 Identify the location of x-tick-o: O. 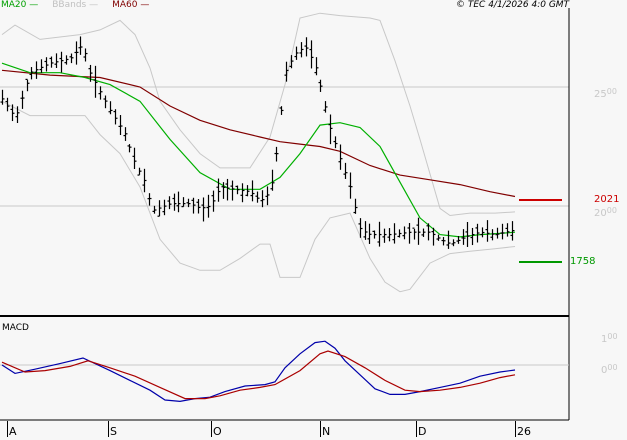
(217, 431).